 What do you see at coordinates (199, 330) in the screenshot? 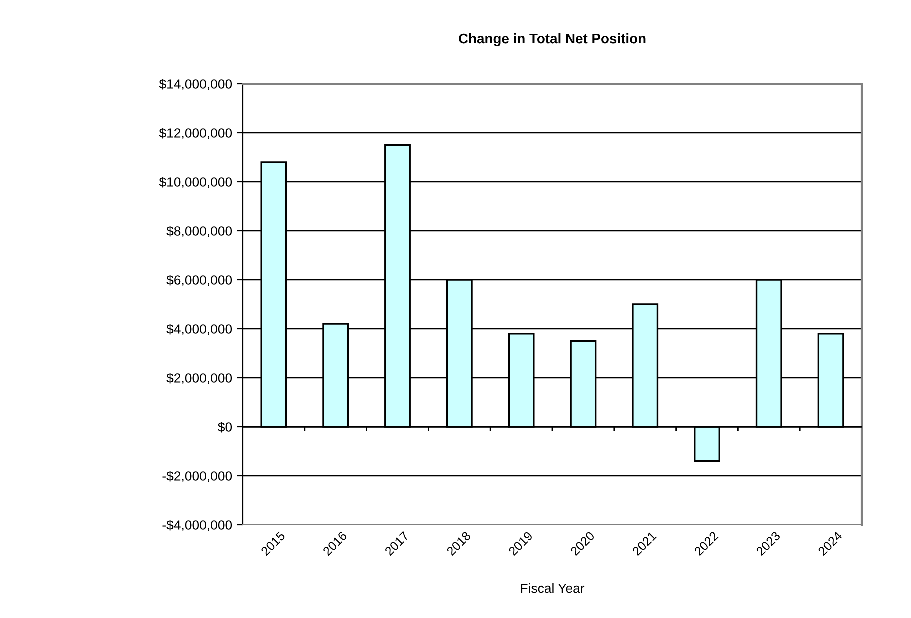
I see `y-tick-label: $4,000,000` at bounding box center [199, 330].